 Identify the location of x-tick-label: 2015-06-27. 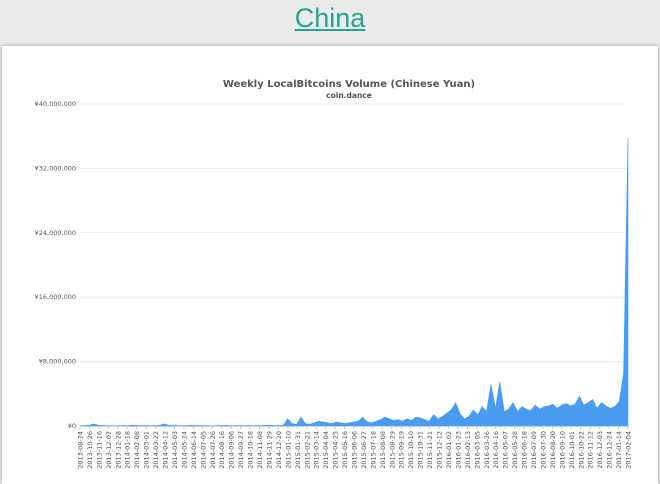
(364, 450).